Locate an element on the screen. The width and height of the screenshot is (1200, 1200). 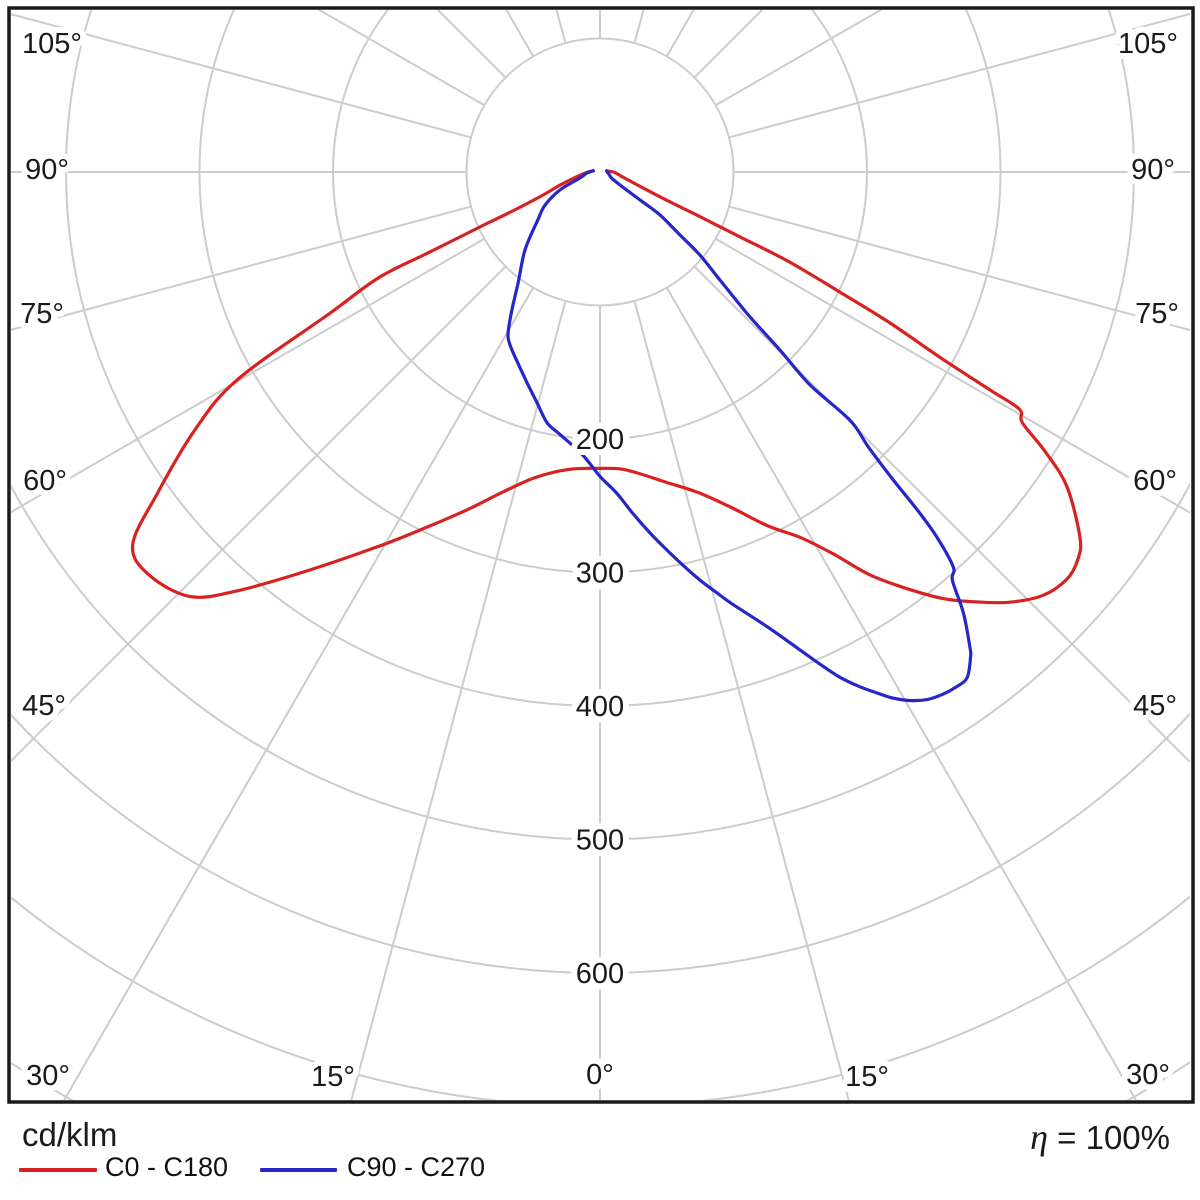
ring-label: 400 is located at coordinates (600, 707).